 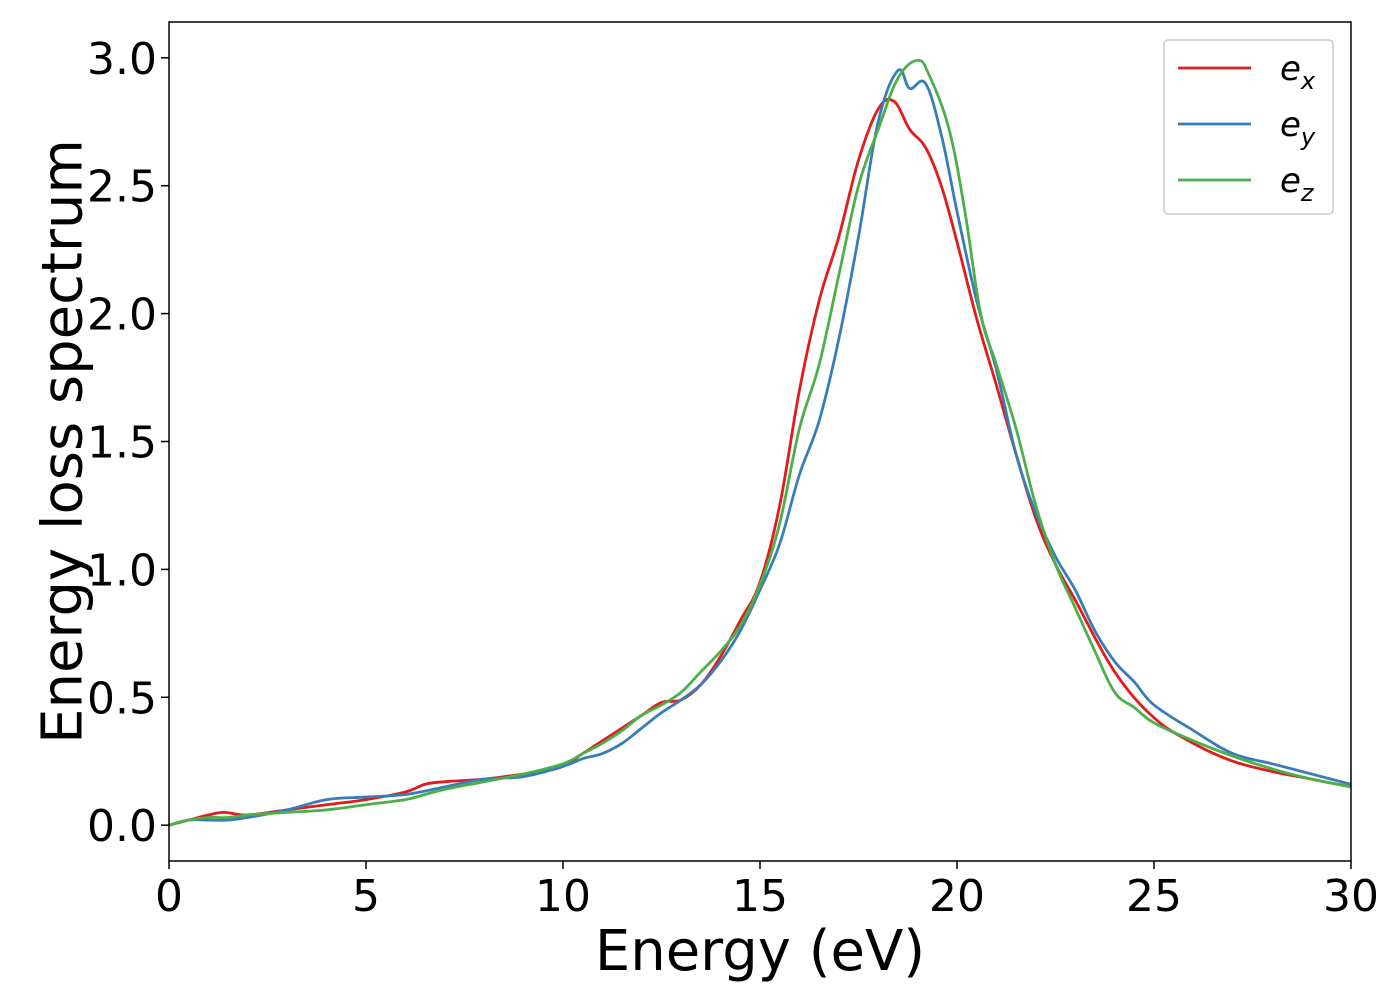 I want to click on y-tick-label: 0.0, so click(x=122, y=826).